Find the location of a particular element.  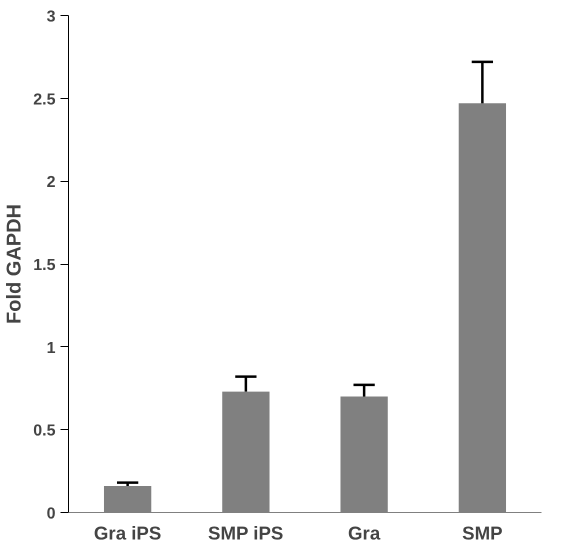

x-tick-label: Gra is located at coordinates (364, 533).